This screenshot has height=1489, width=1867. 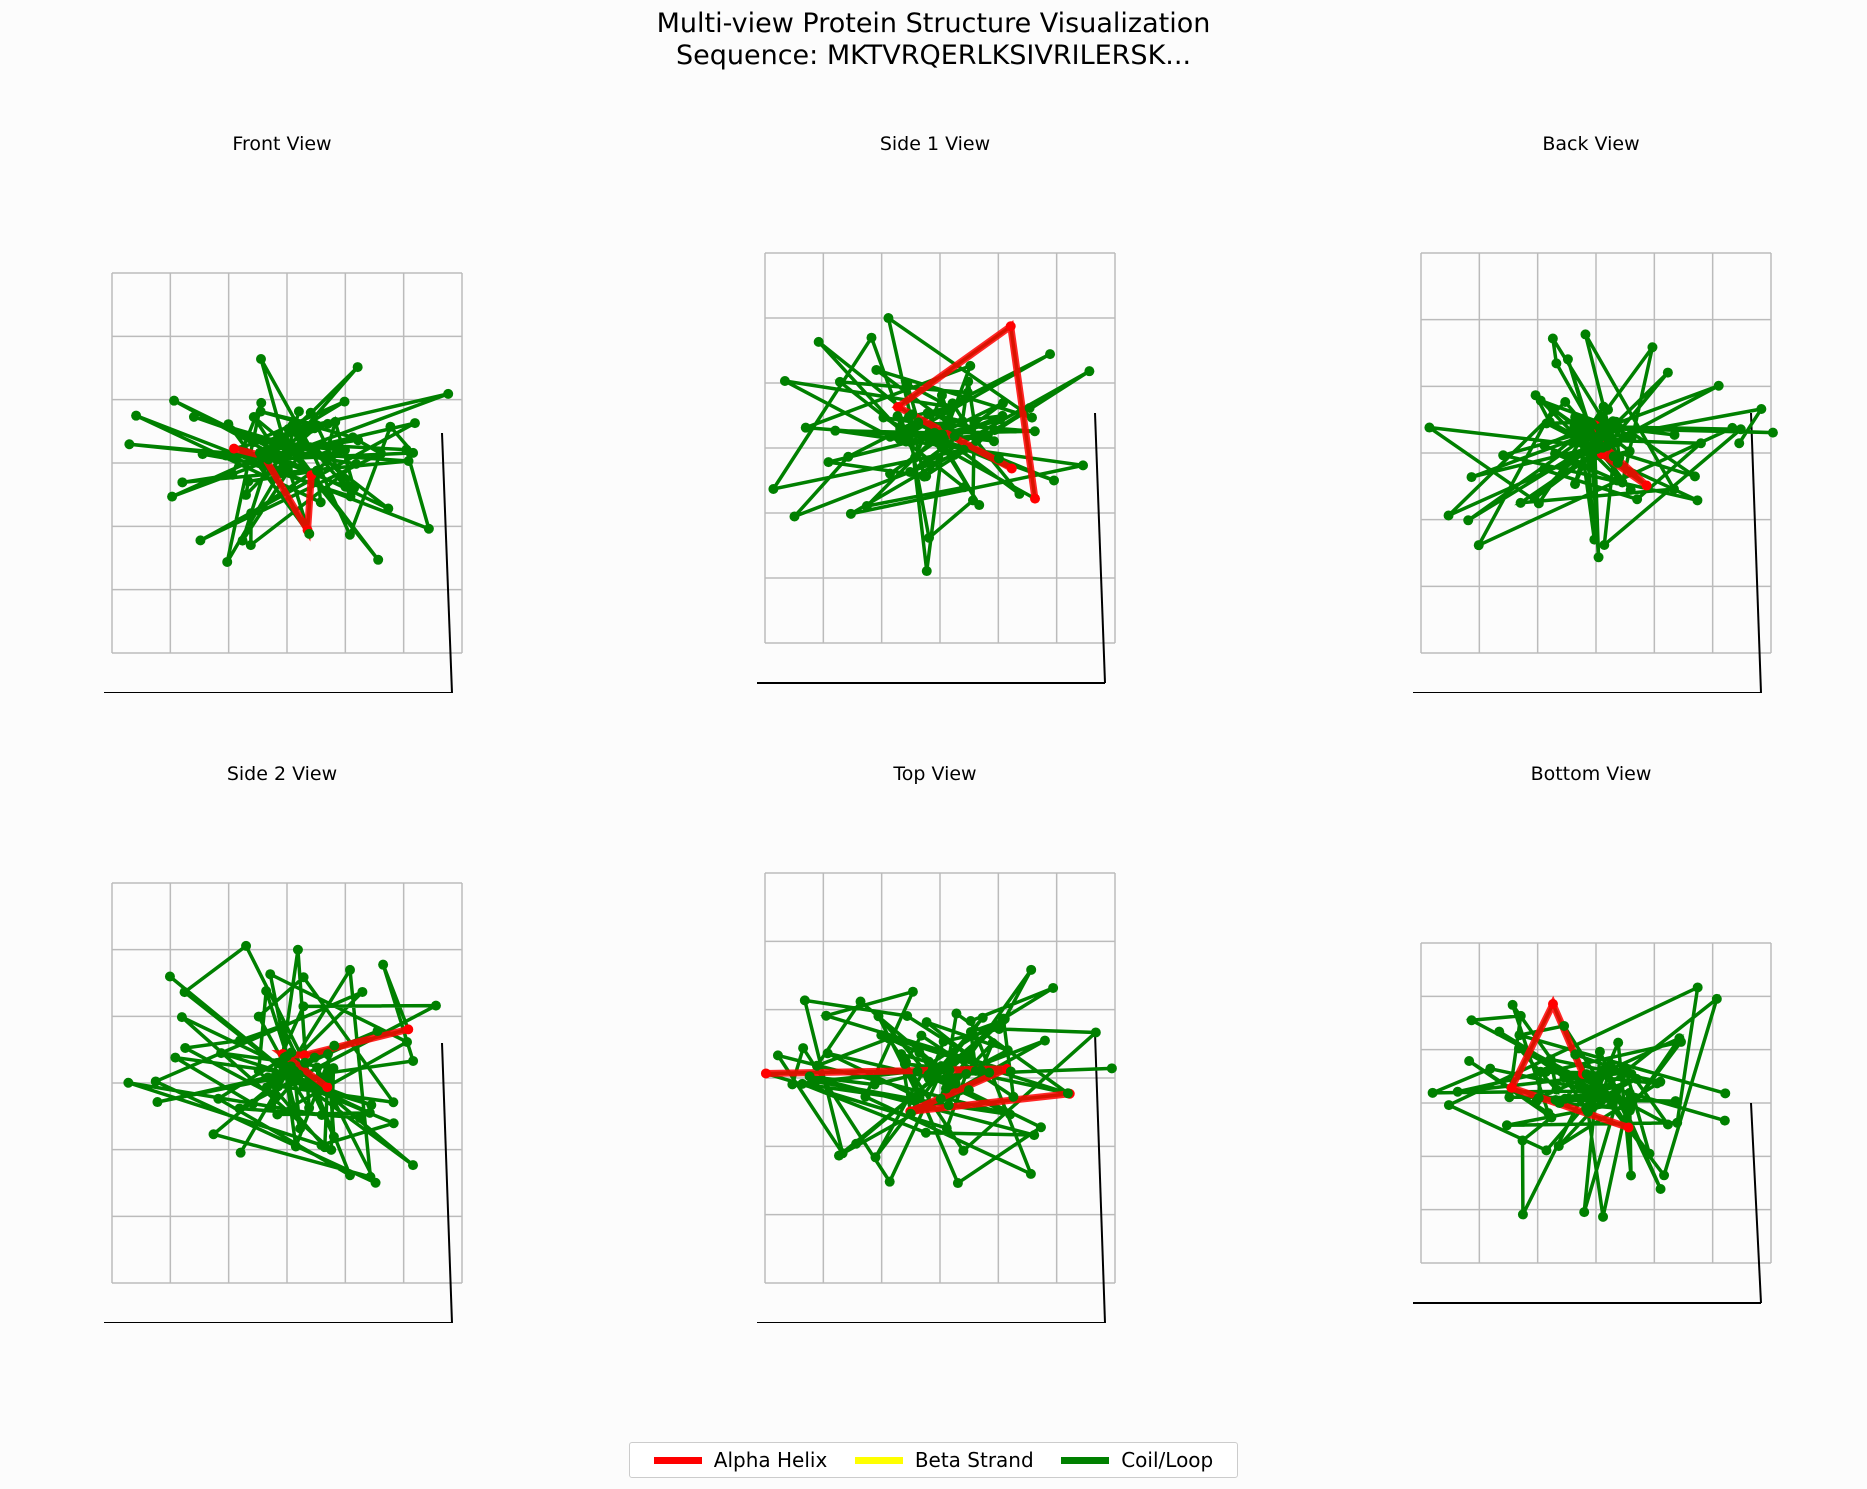 I want to click on panel-top-view: Top View, so click(x=935, y=1043).